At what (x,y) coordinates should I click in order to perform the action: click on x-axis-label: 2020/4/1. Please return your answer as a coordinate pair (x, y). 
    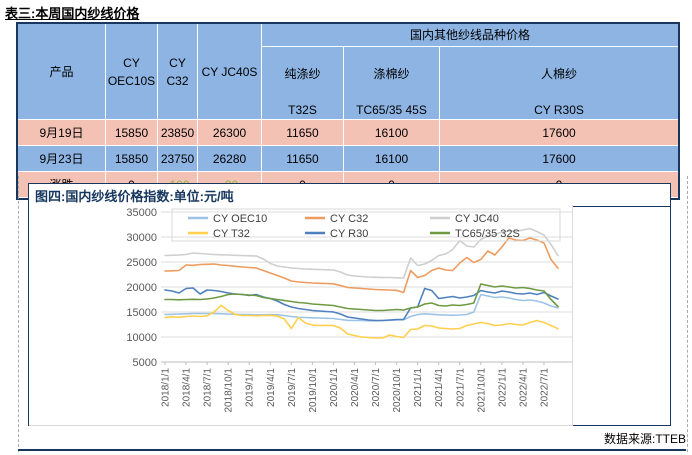
    Looking at the image, I should click on (355, 387).